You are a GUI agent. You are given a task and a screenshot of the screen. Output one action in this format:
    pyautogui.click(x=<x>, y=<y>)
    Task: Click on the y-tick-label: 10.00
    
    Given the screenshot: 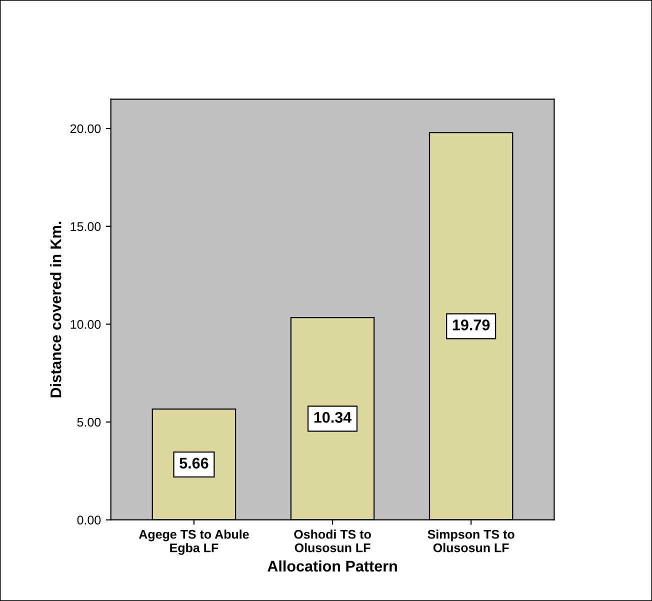 What is the action you would take?
    pyautogui.click(x=85, y=324)
    